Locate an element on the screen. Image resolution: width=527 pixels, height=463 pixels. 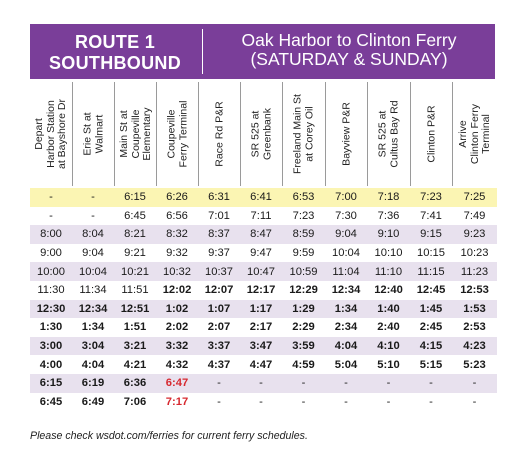
stop-name: Race Rd P&R is located at coordinates (218, 134).